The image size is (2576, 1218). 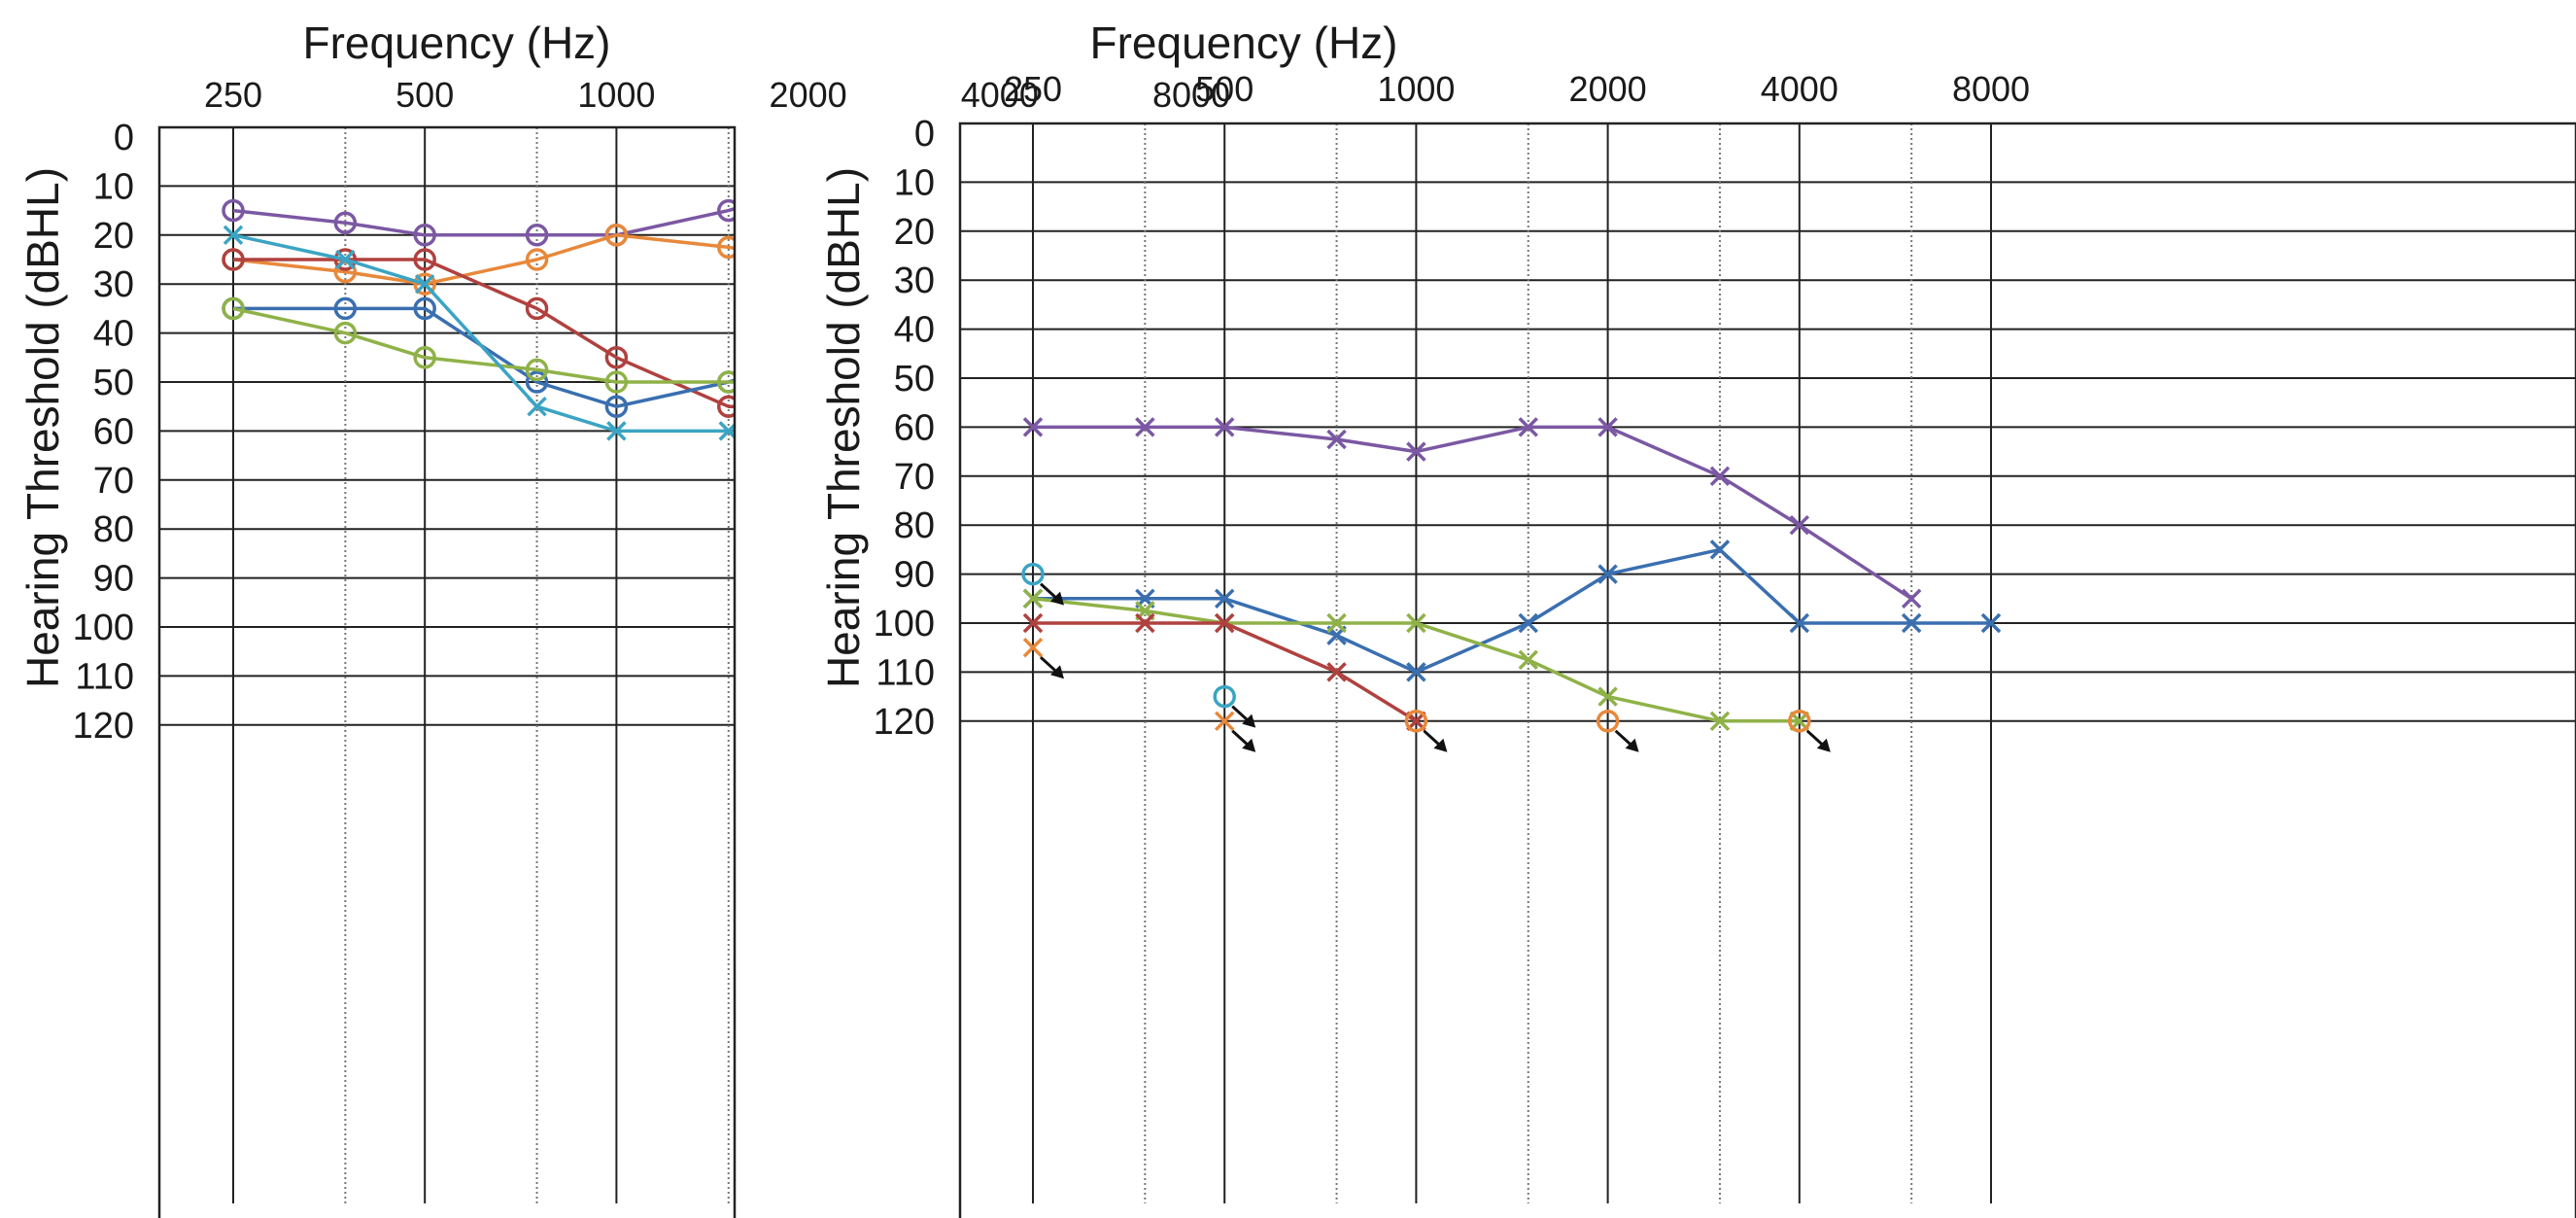 What do you see at coordinates (905, 672) in the screenshot?
I see `y-tick-label: 110` at bounding box center [905, 672].